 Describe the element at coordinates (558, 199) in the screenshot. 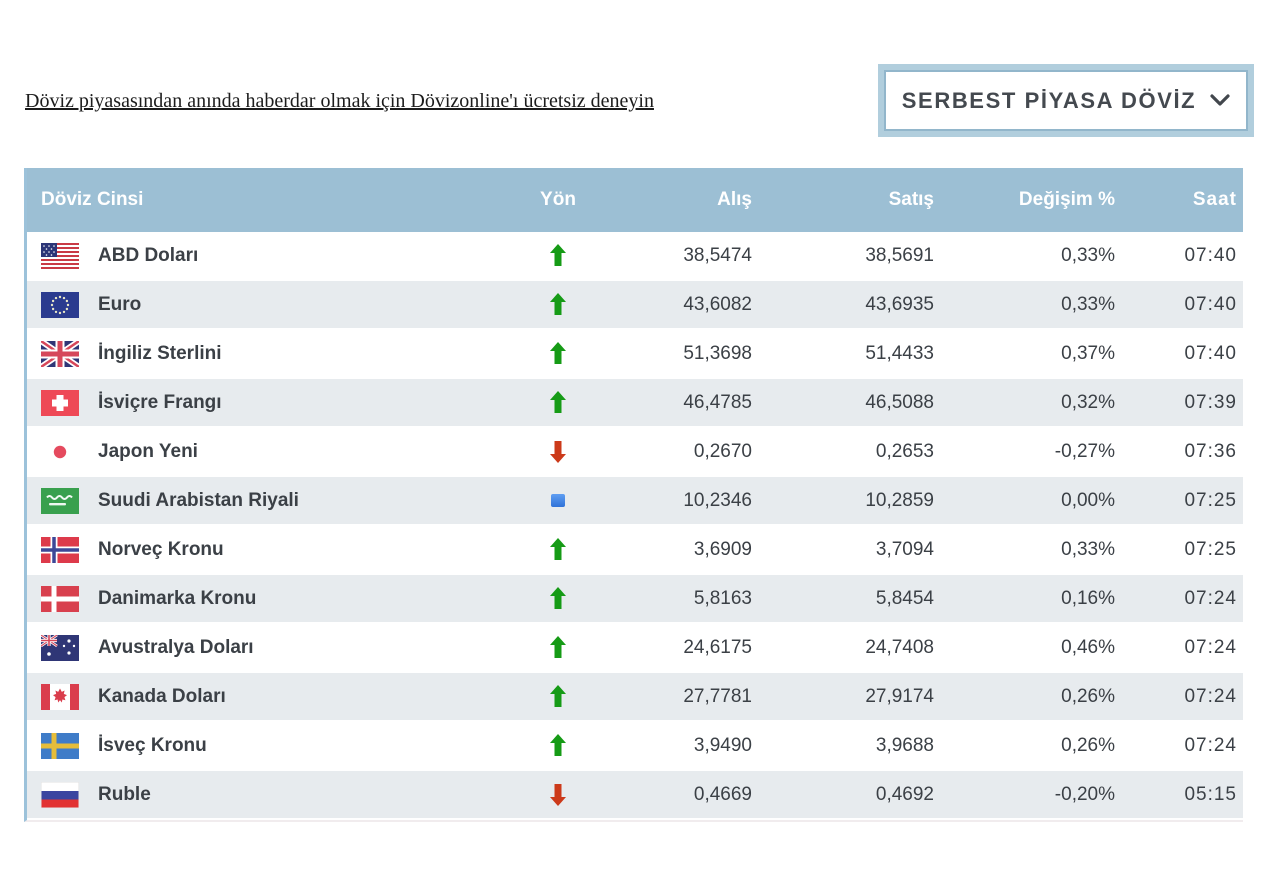

I see `header-yon: Yön` at that location.